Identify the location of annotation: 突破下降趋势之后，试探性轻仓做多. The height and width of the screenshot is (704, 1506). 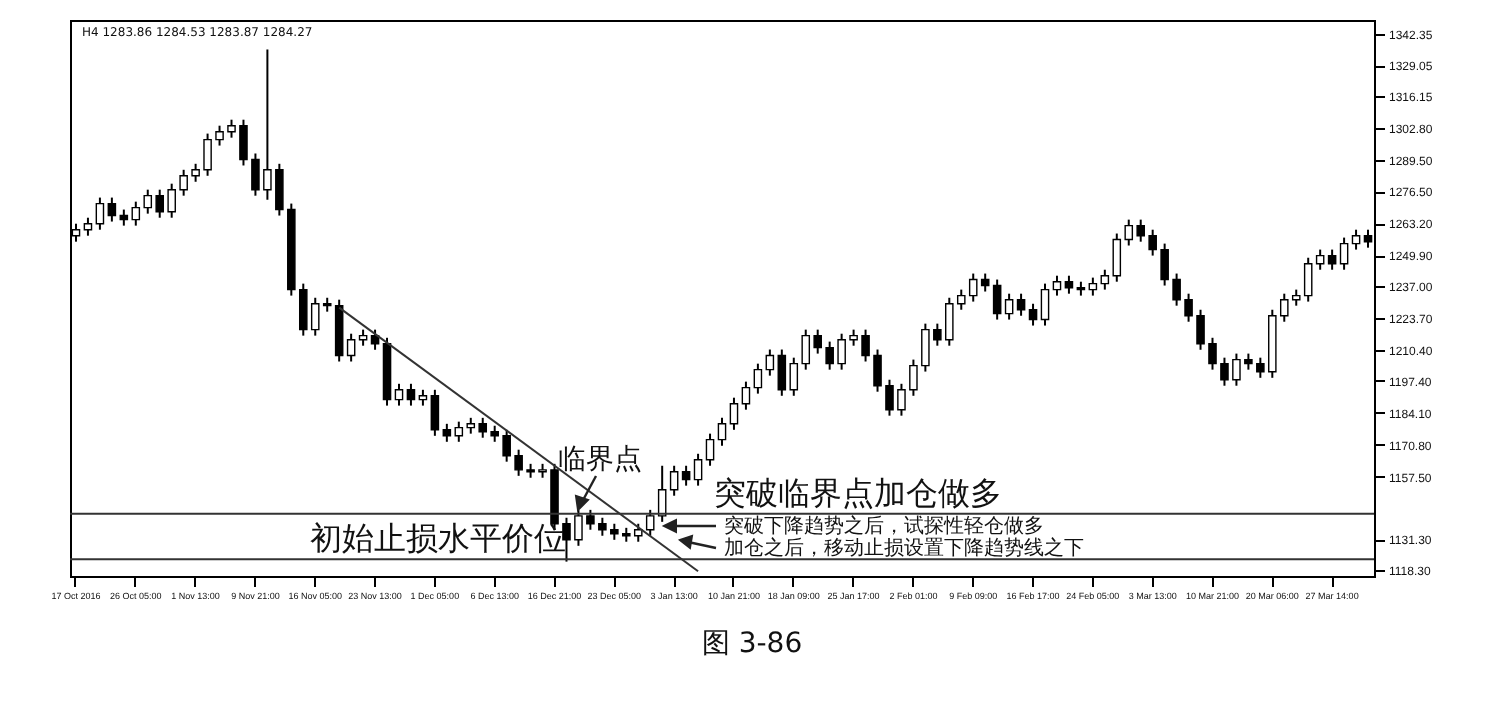
(884, 526).